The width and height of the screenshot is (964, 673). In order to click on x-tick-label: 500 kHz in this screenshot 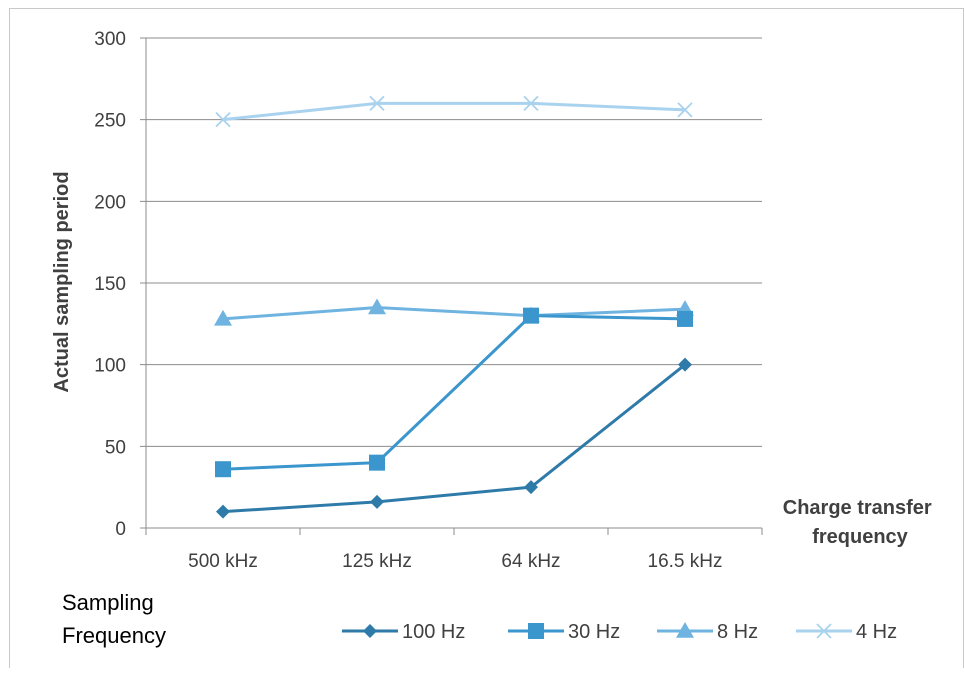, I will do `click(223, 561)`.